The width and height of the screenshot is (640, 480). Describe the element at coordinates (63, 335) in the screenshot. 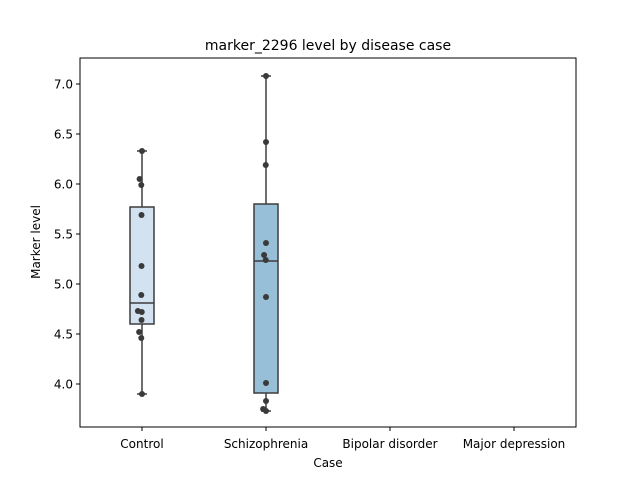

I see `y-tick-label: 4.5` at that location.